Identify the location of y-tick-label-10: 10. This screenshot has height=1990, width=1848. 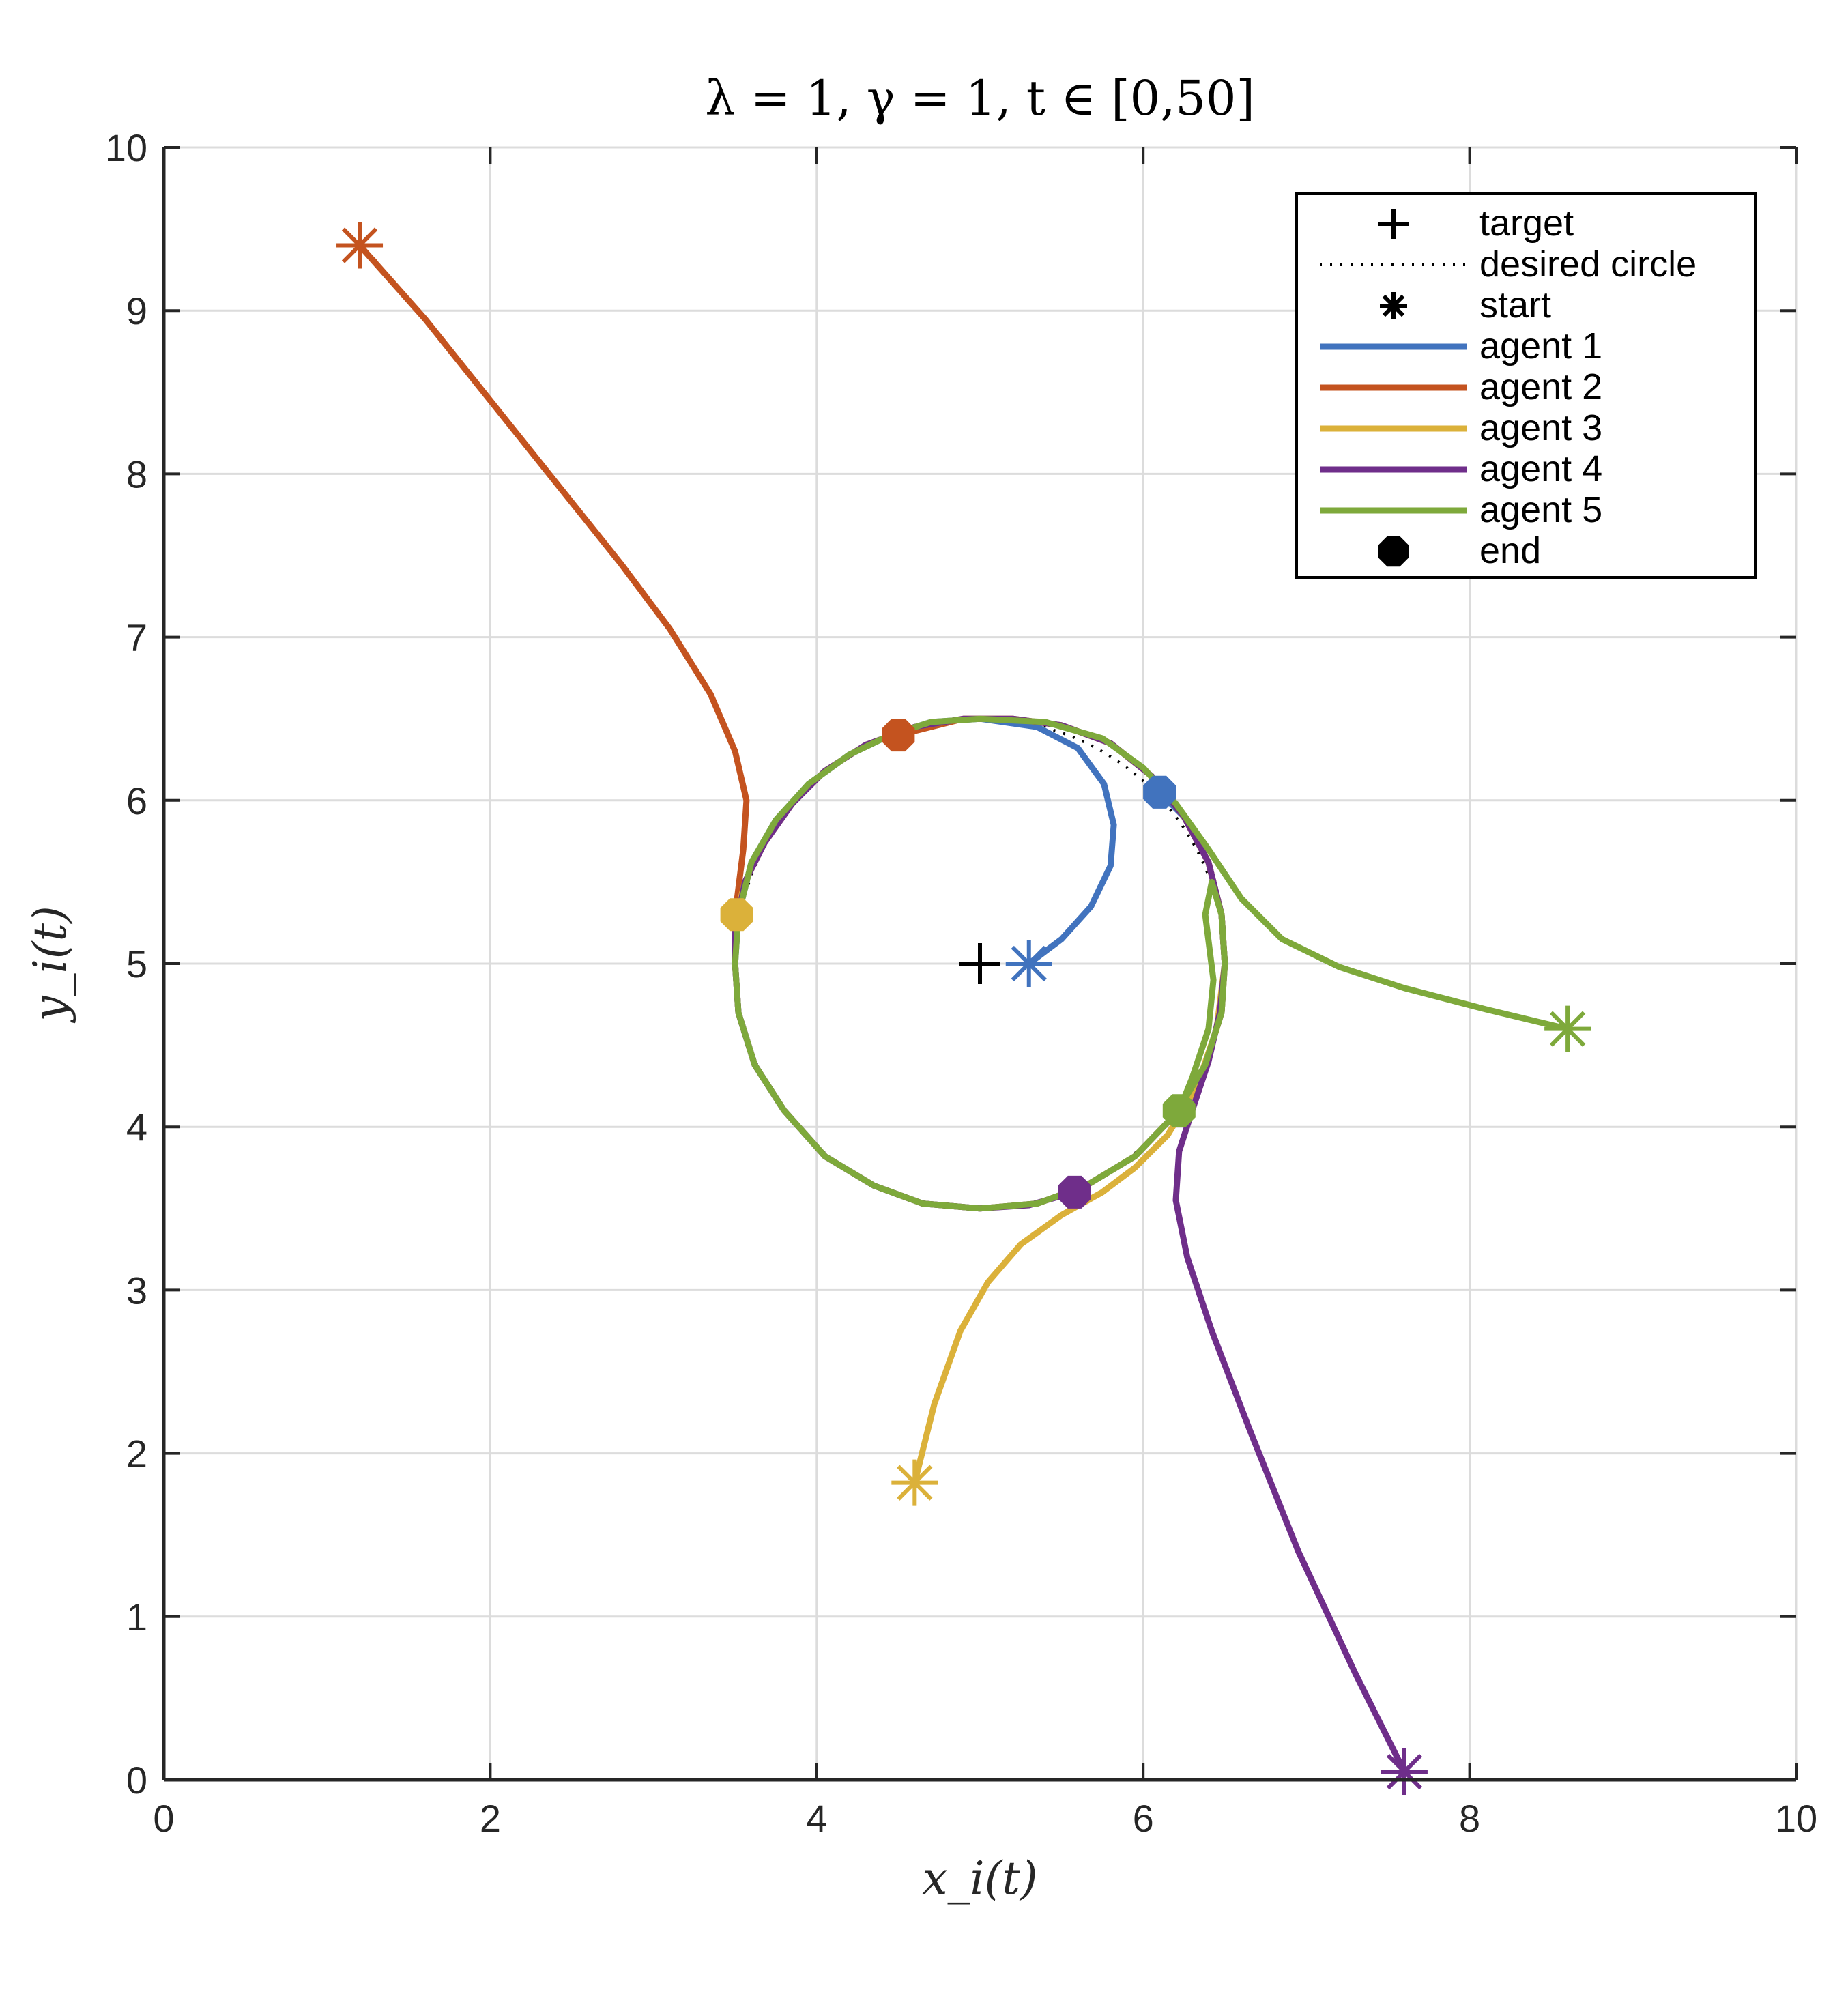
(126, 147).